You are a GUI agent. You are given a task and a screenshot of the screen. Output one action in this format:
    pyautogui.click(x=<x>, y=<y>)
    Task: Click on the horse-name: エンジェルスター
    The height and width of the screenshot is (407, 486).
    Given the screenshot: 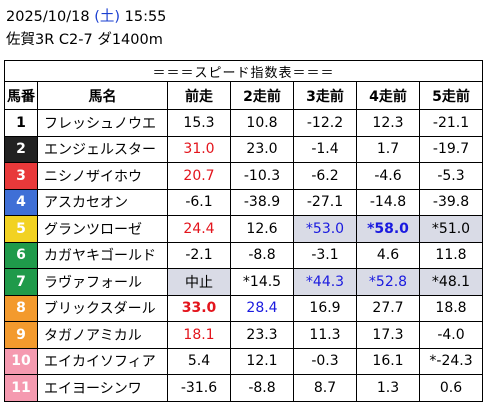 What is the action you would take?
    pyautogui.click(x=102, y=149)
    